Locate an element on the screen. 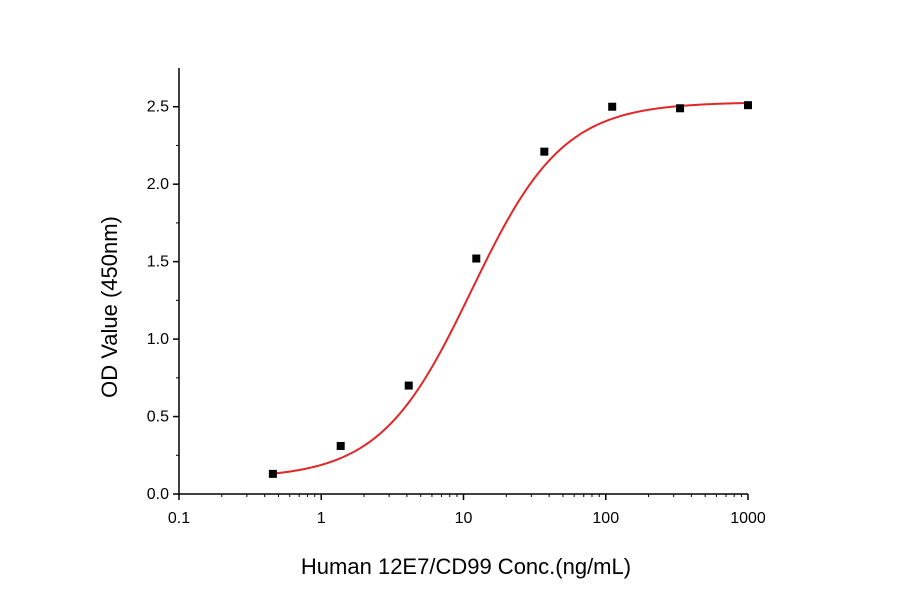 The image size is (900, 594). x-tick-label: 0.1 is located at coordinates (179, 518).